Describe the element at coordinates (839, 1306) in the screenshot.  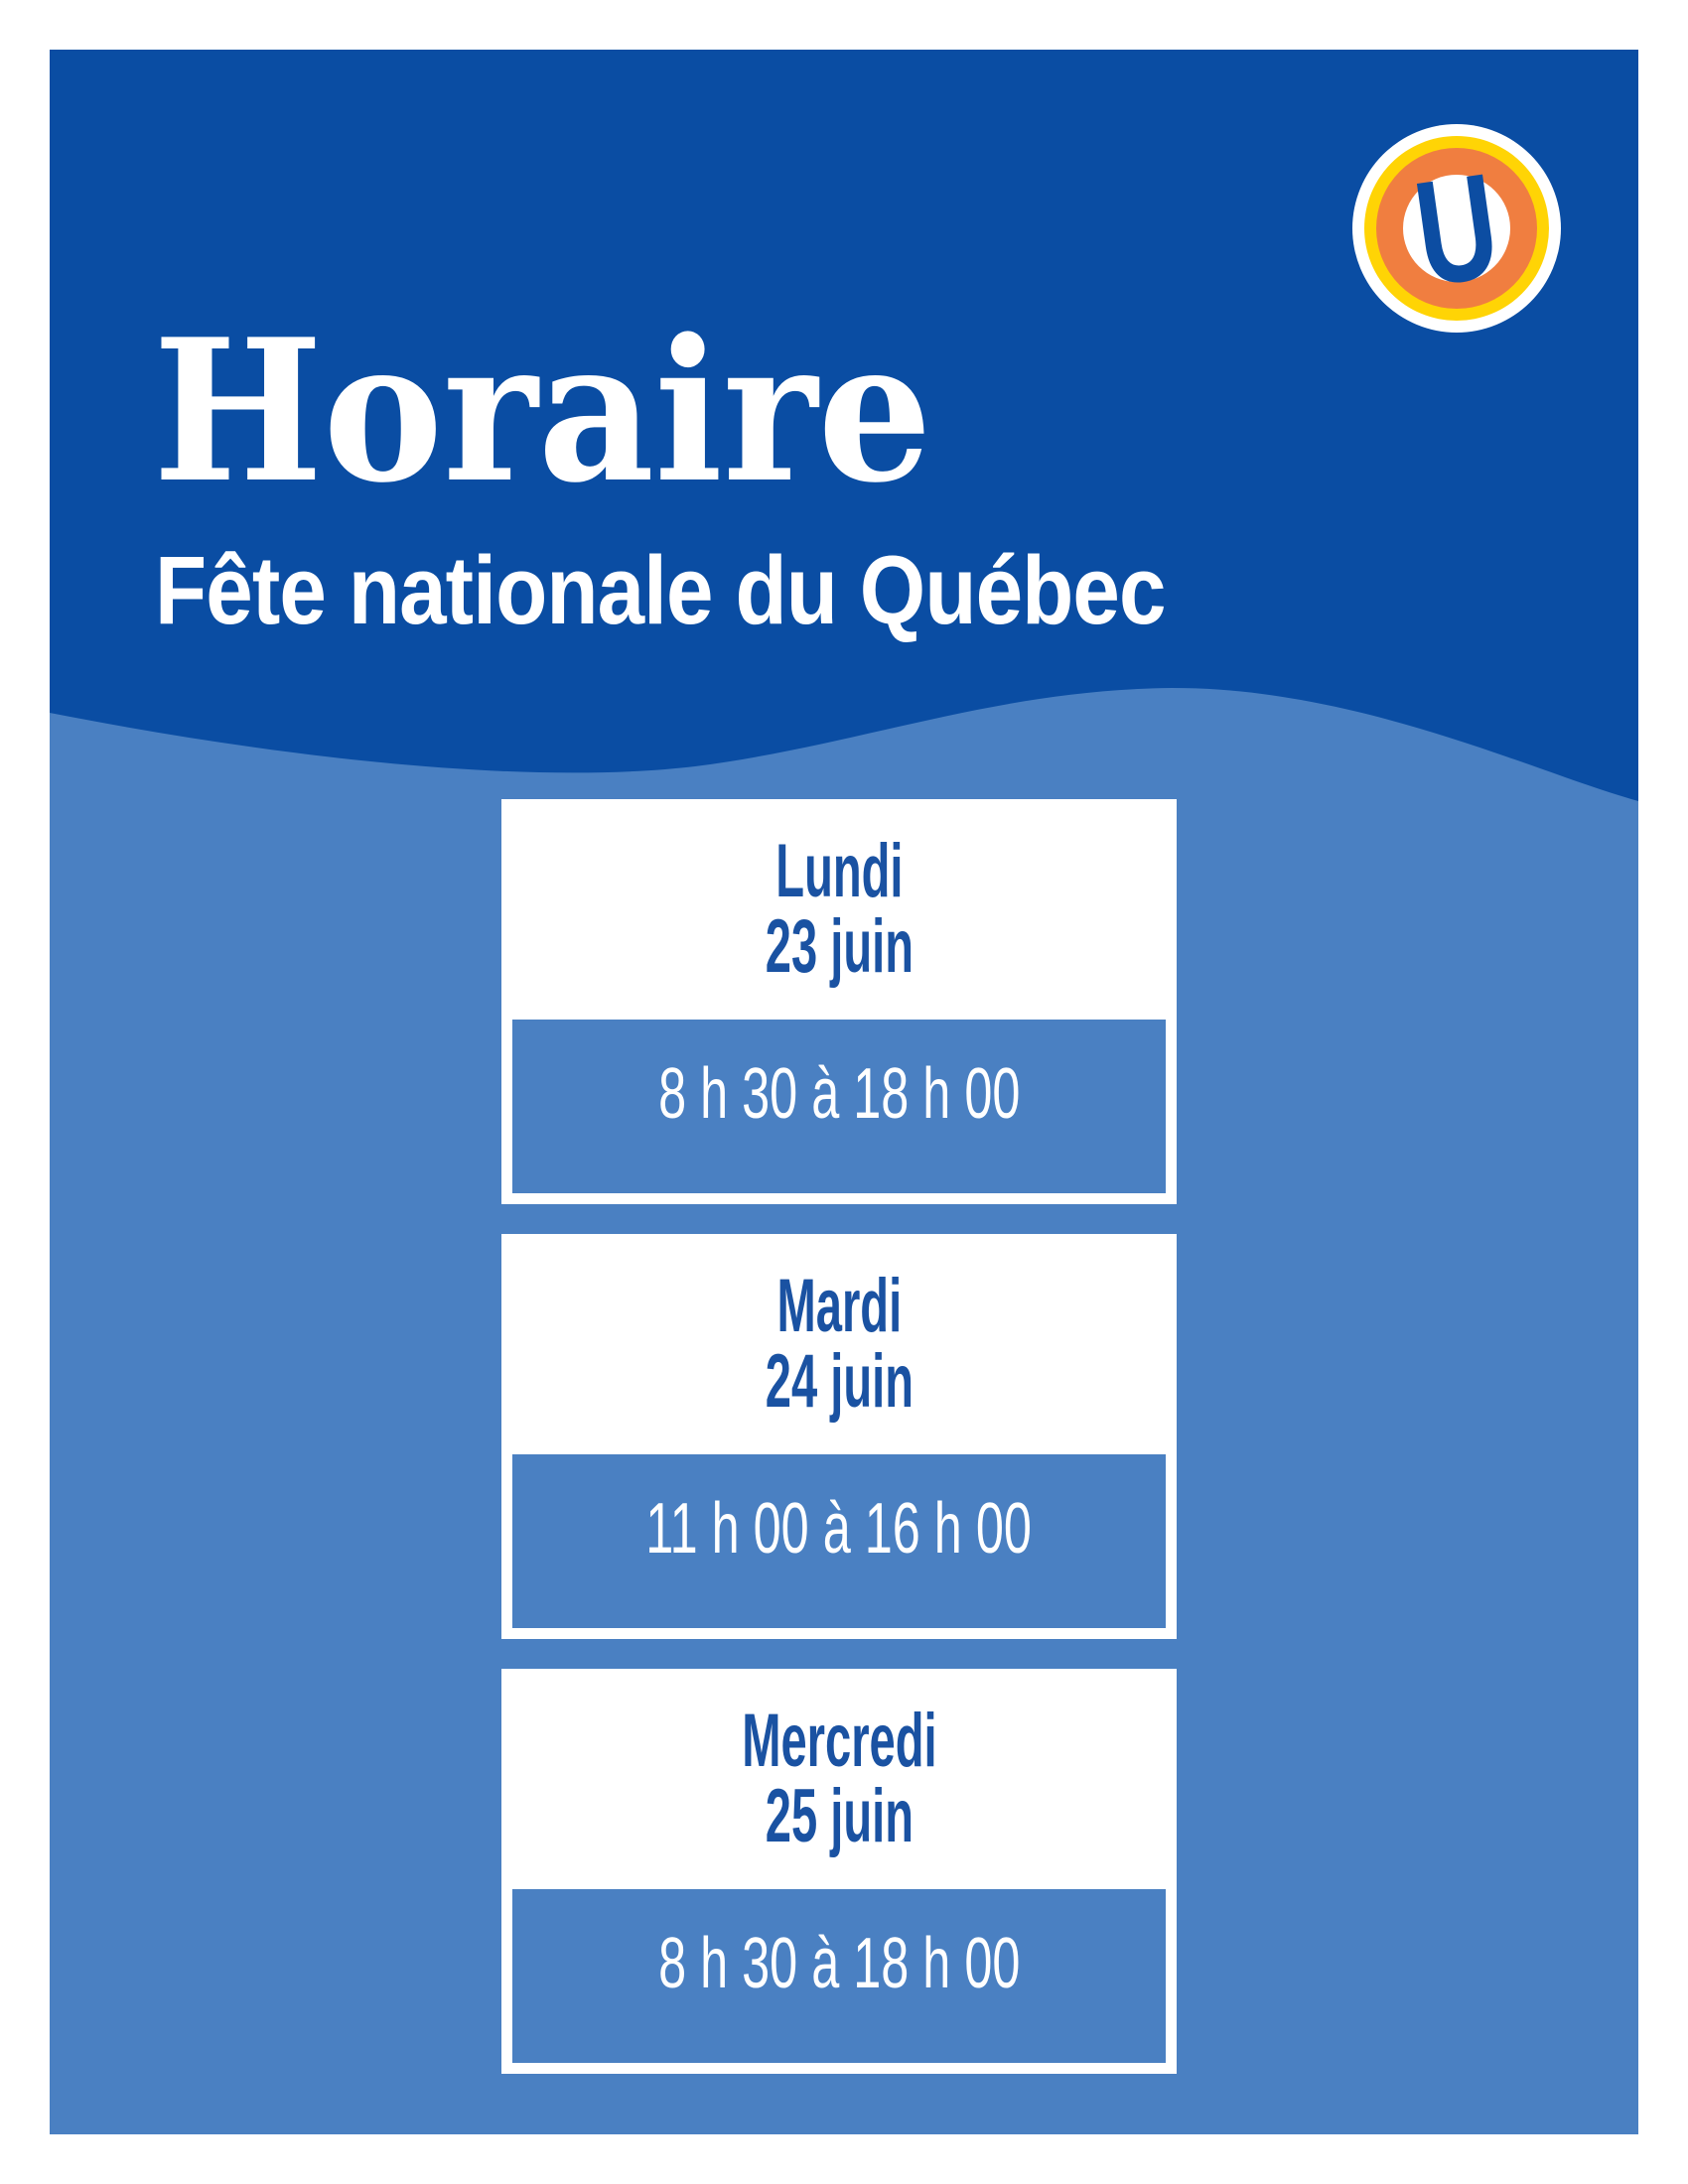
I see `day-label: Mardi` at that location.